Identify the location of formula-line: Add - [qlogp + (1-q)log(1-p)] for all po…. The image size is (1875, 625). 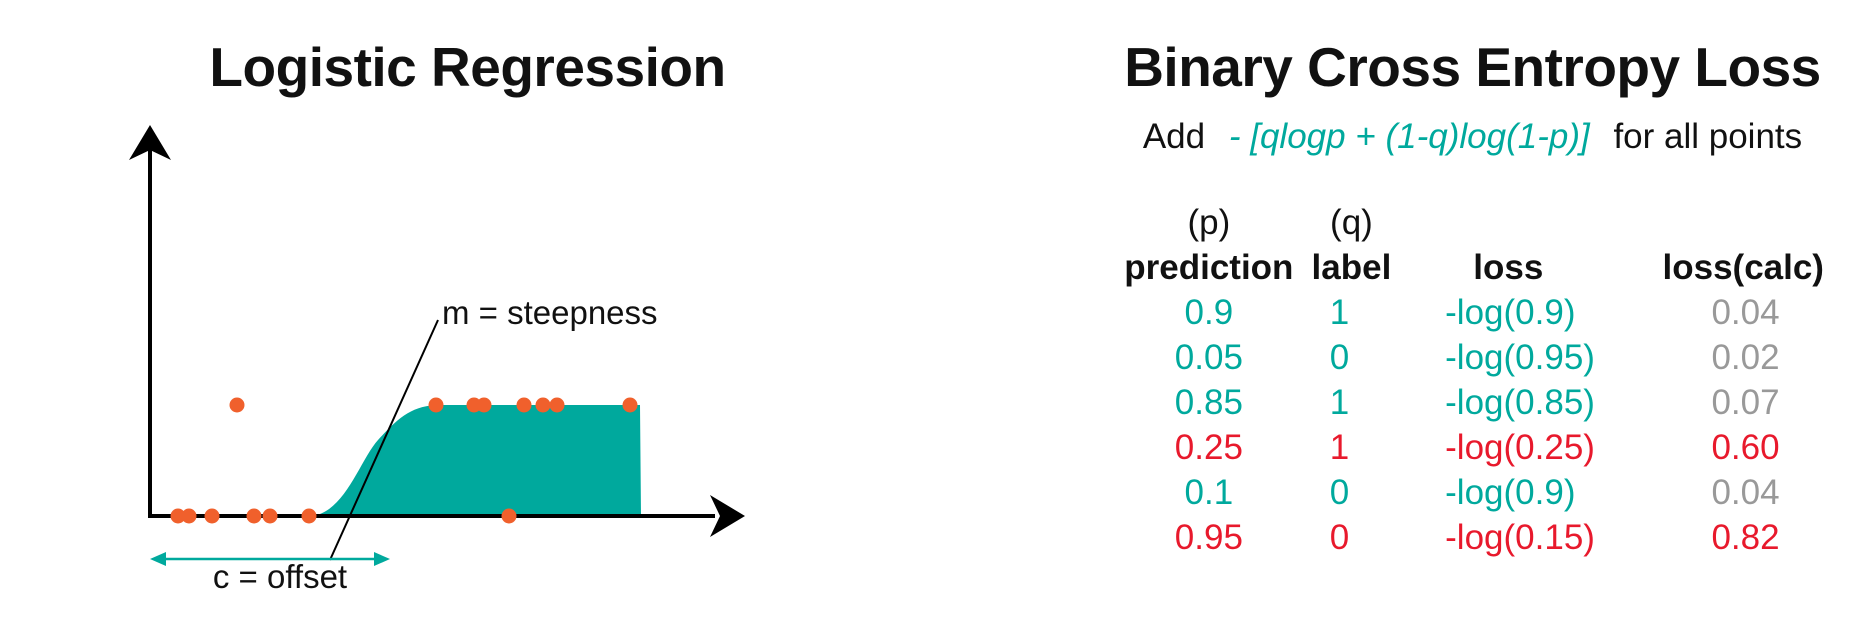
(1472, 137).